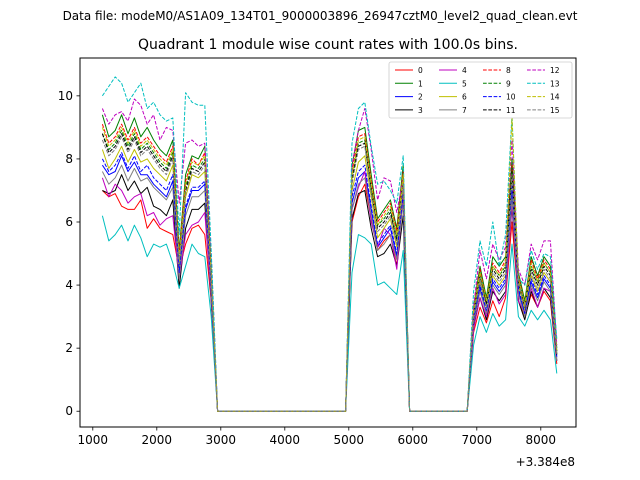 The width and height of the screenshot is (640, 480). Describe the element at coordinates (464, 83) in the screenshot. I see `legend-label-5: 5` at that location.